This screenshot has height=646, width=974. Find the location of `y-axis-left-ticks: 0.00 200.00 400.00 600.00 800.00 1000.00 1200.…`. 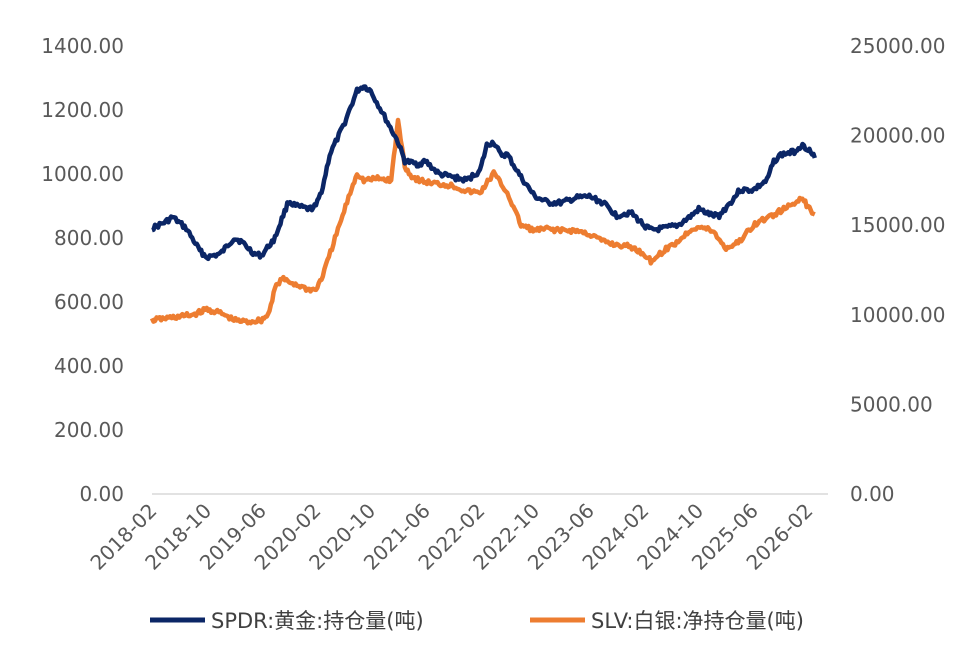

y-axis-left-ticks: 0.00 200.00 400.00 600.00 800.00 1000.00 1200.… is located at coordinates (82, 270).